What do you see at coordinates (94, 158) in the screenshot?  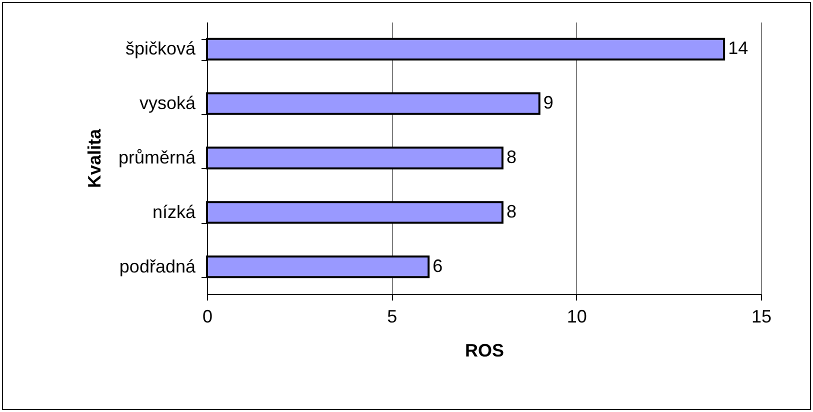 I see `y-axis-title: Kvalita` at bounding box center [94, 158].